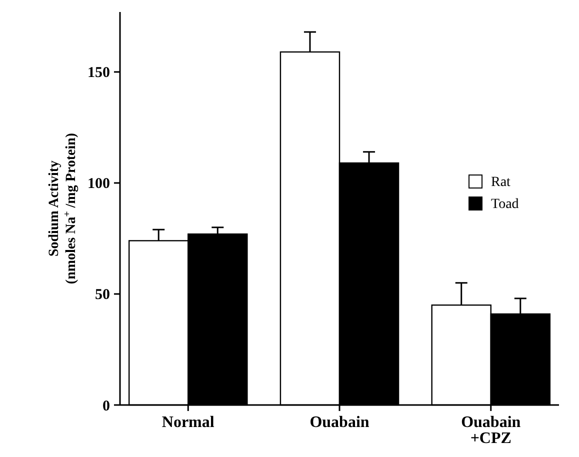 The width and height of the screenshot is (579, 457). Describe the element at coordinates (340, 422) in the screenshot. I see `x-tick-label: Ouabain` at that location.